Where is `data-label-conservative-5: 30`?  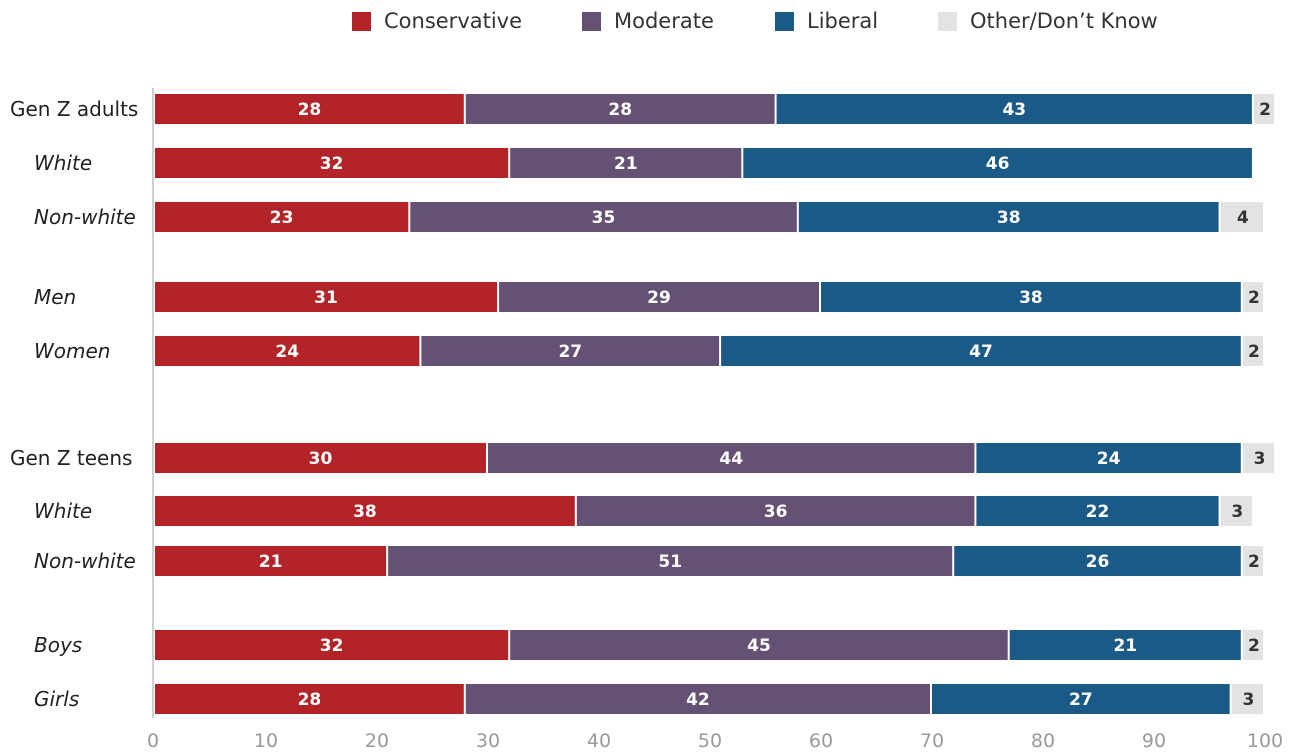
data-label-conservative-5: 30 is located at coordinates (321, 459).